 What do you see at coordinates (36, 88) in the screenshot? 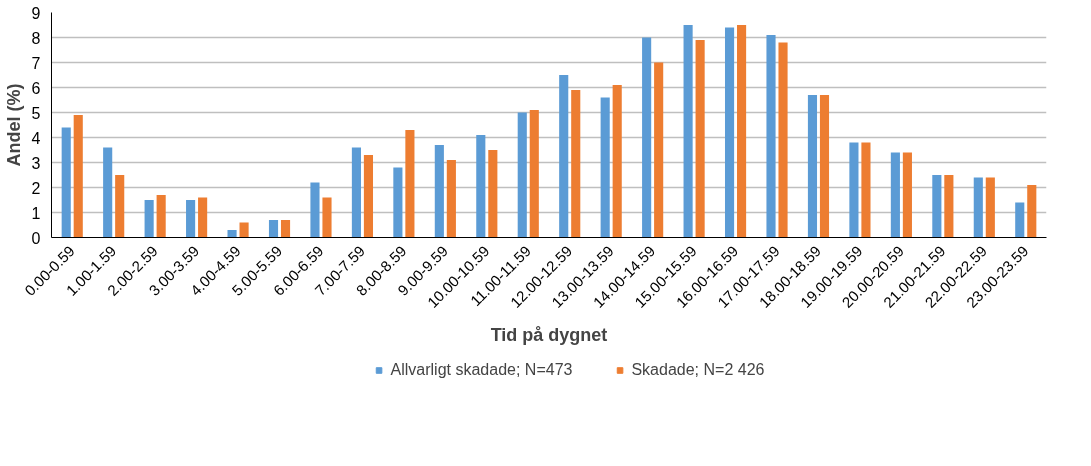
I see `y-tick-label: 6` at bounding box center [36, 88].